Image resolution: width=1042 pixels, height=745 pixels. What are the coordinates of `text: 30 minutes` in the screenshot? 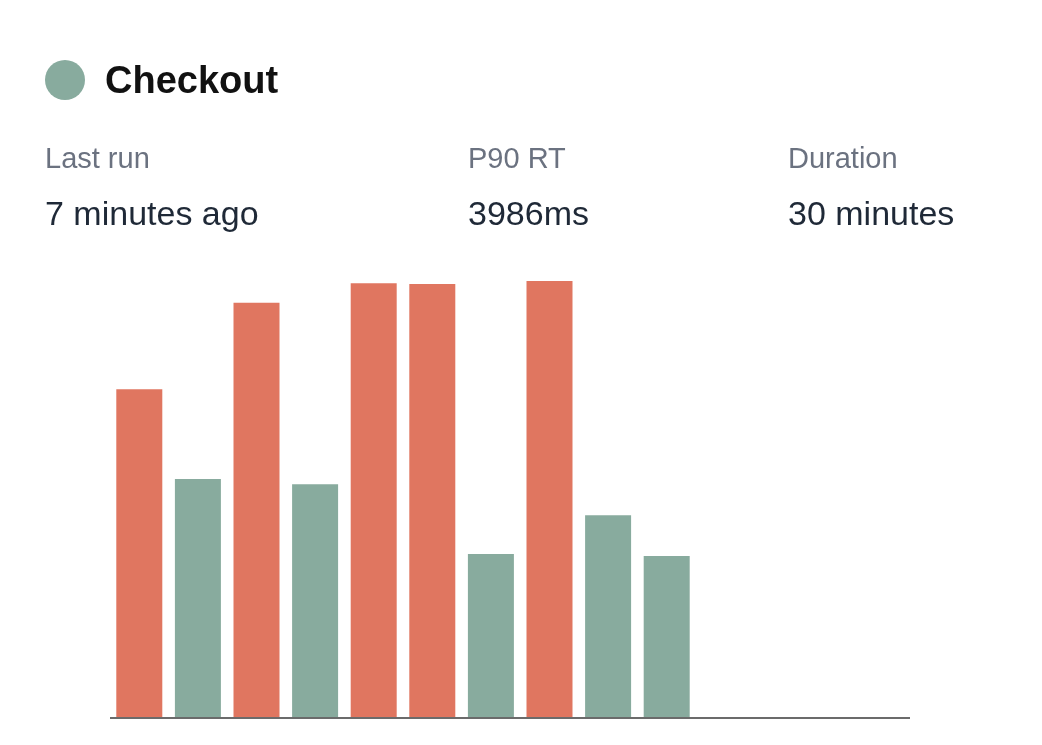 It's located at (871, 213).